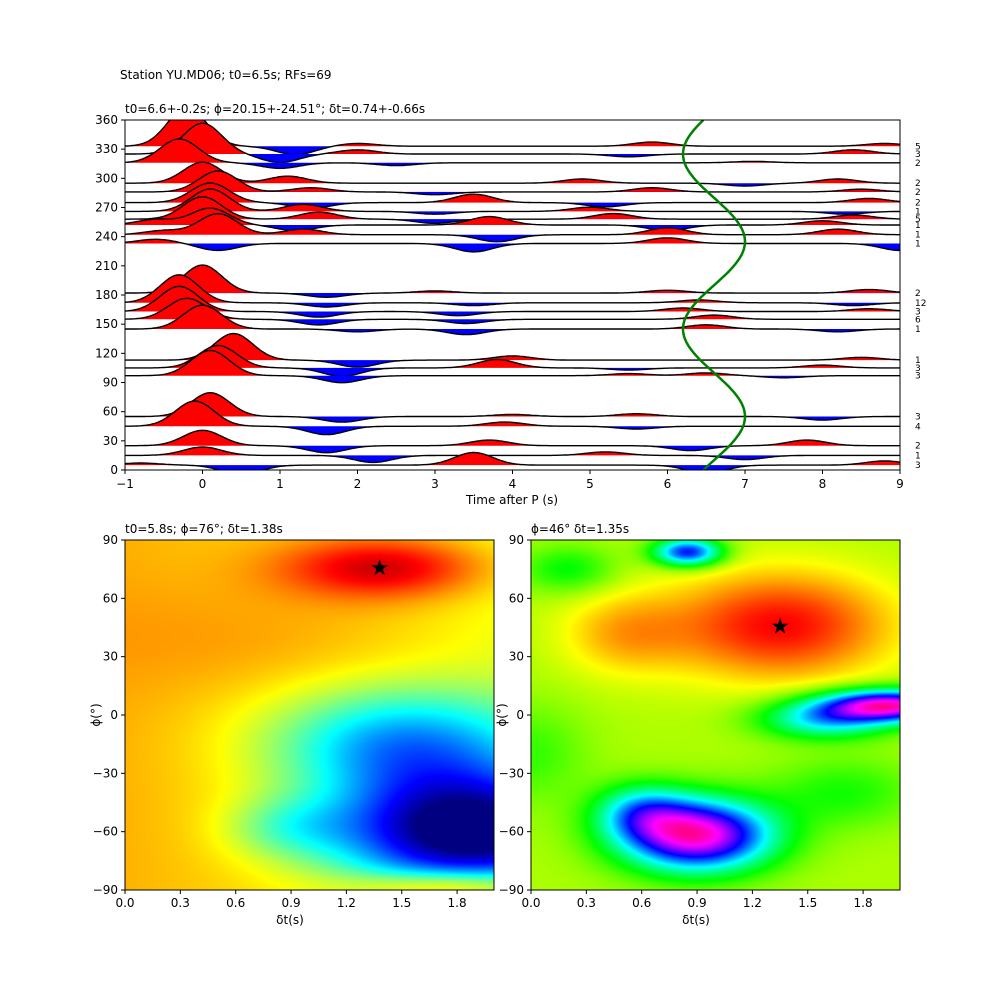 Image resolution: width=1000 pixels, height=1000 pixels. I want to click on rf-y-tick-label: 90, so click(110, 383).